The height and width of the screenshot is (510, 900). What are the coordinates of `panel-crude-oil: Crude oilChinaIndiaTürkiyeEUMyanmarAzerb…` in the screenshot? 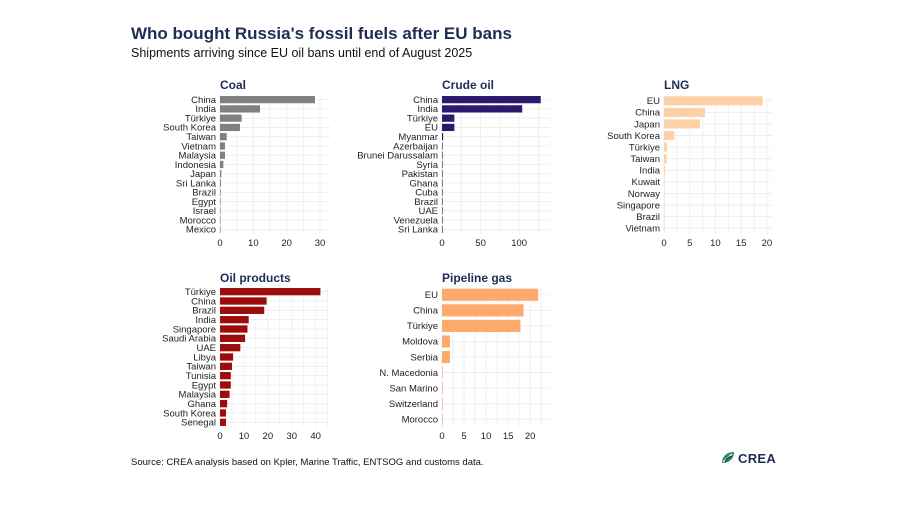 It's located at (453, 163).